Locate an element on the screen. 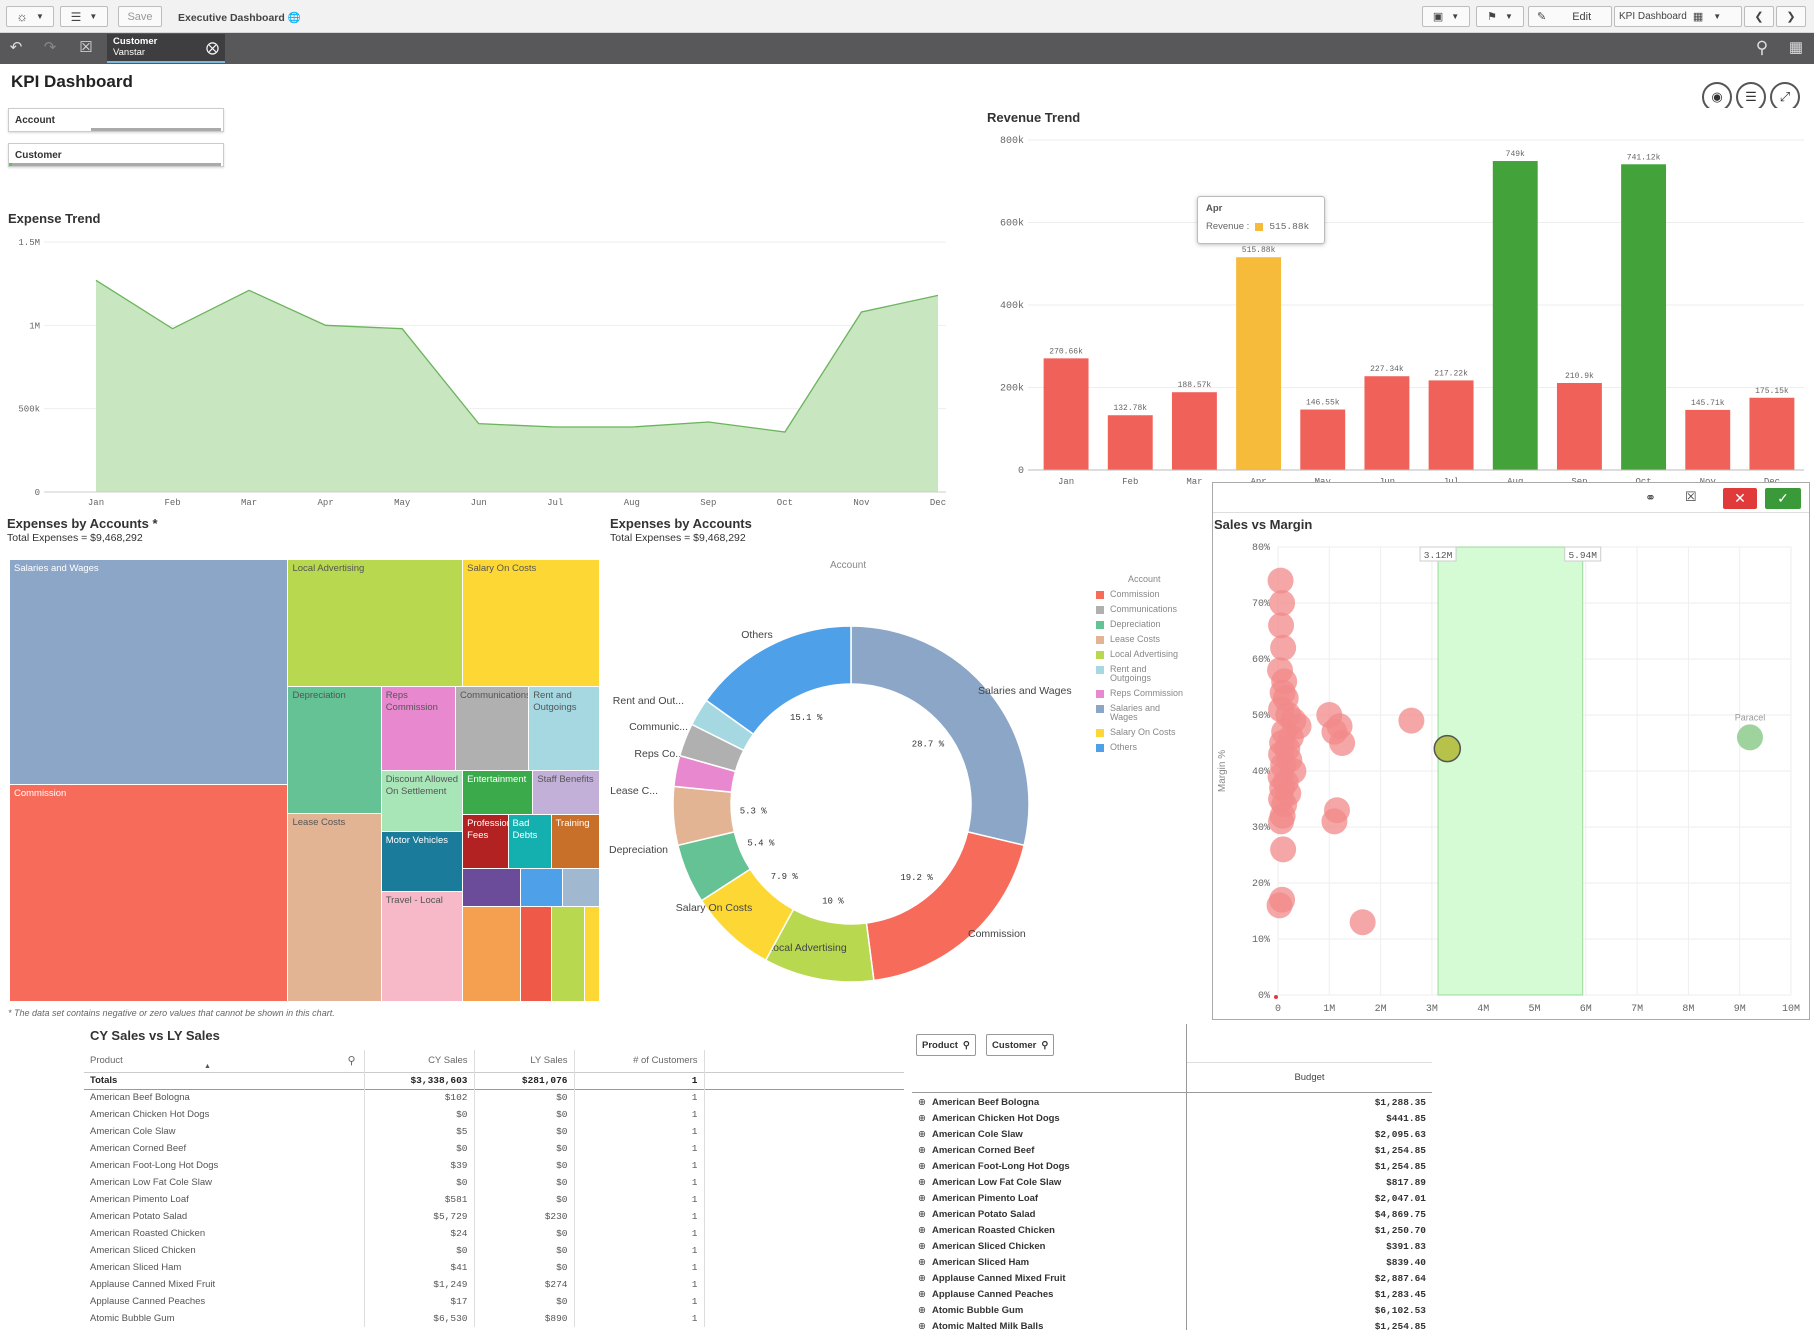 This screenshot has width=1814, height=1330. treemap-cell: Training is located at coordinates (575, 842).